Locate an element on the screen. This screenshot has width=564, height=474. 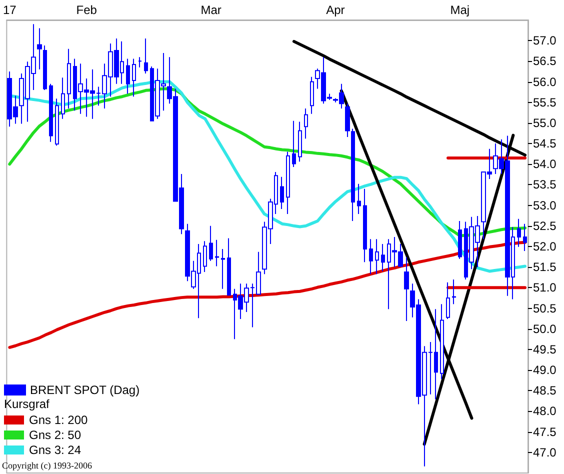
x-tick-label: Apr is located at coordinates (335, 10).